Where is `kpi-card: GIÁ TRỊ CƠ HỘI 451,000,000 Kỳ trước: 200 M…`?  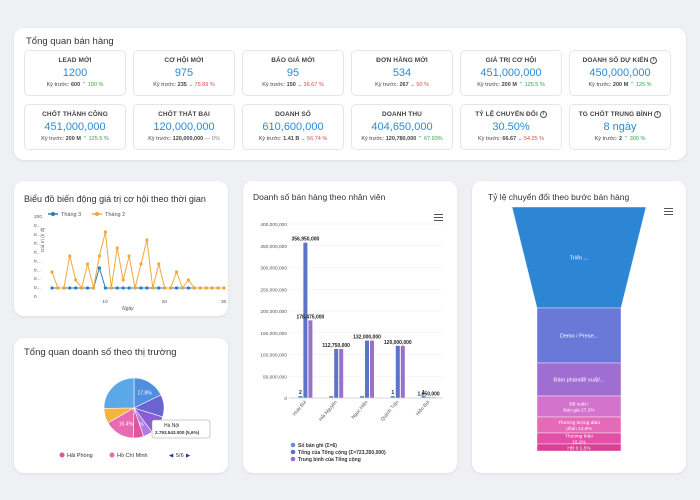
kpi-card: GIÁ TRỊ CƠ HỘI 451,000,000 Kỳ trước: 200 M… is located at coordinates (511, 73).